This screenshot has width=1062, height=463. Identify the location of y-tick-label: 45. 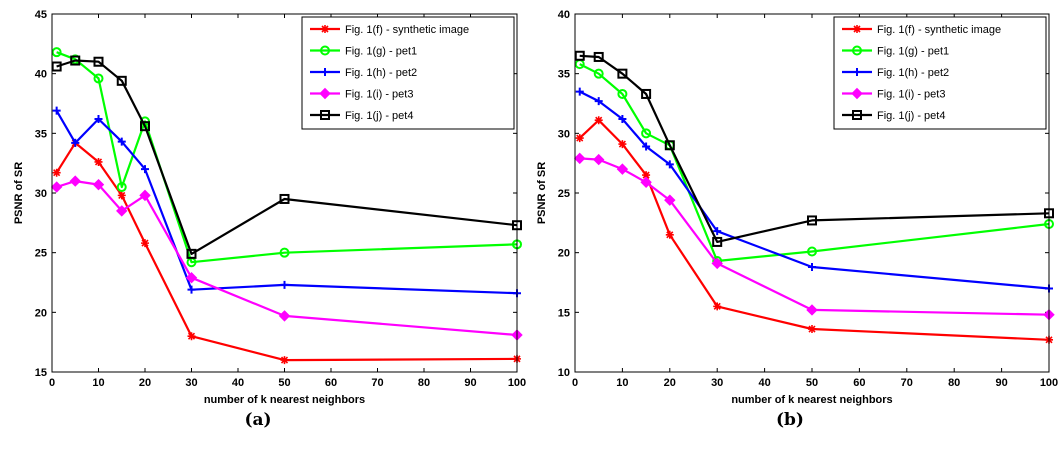
(41, 15).